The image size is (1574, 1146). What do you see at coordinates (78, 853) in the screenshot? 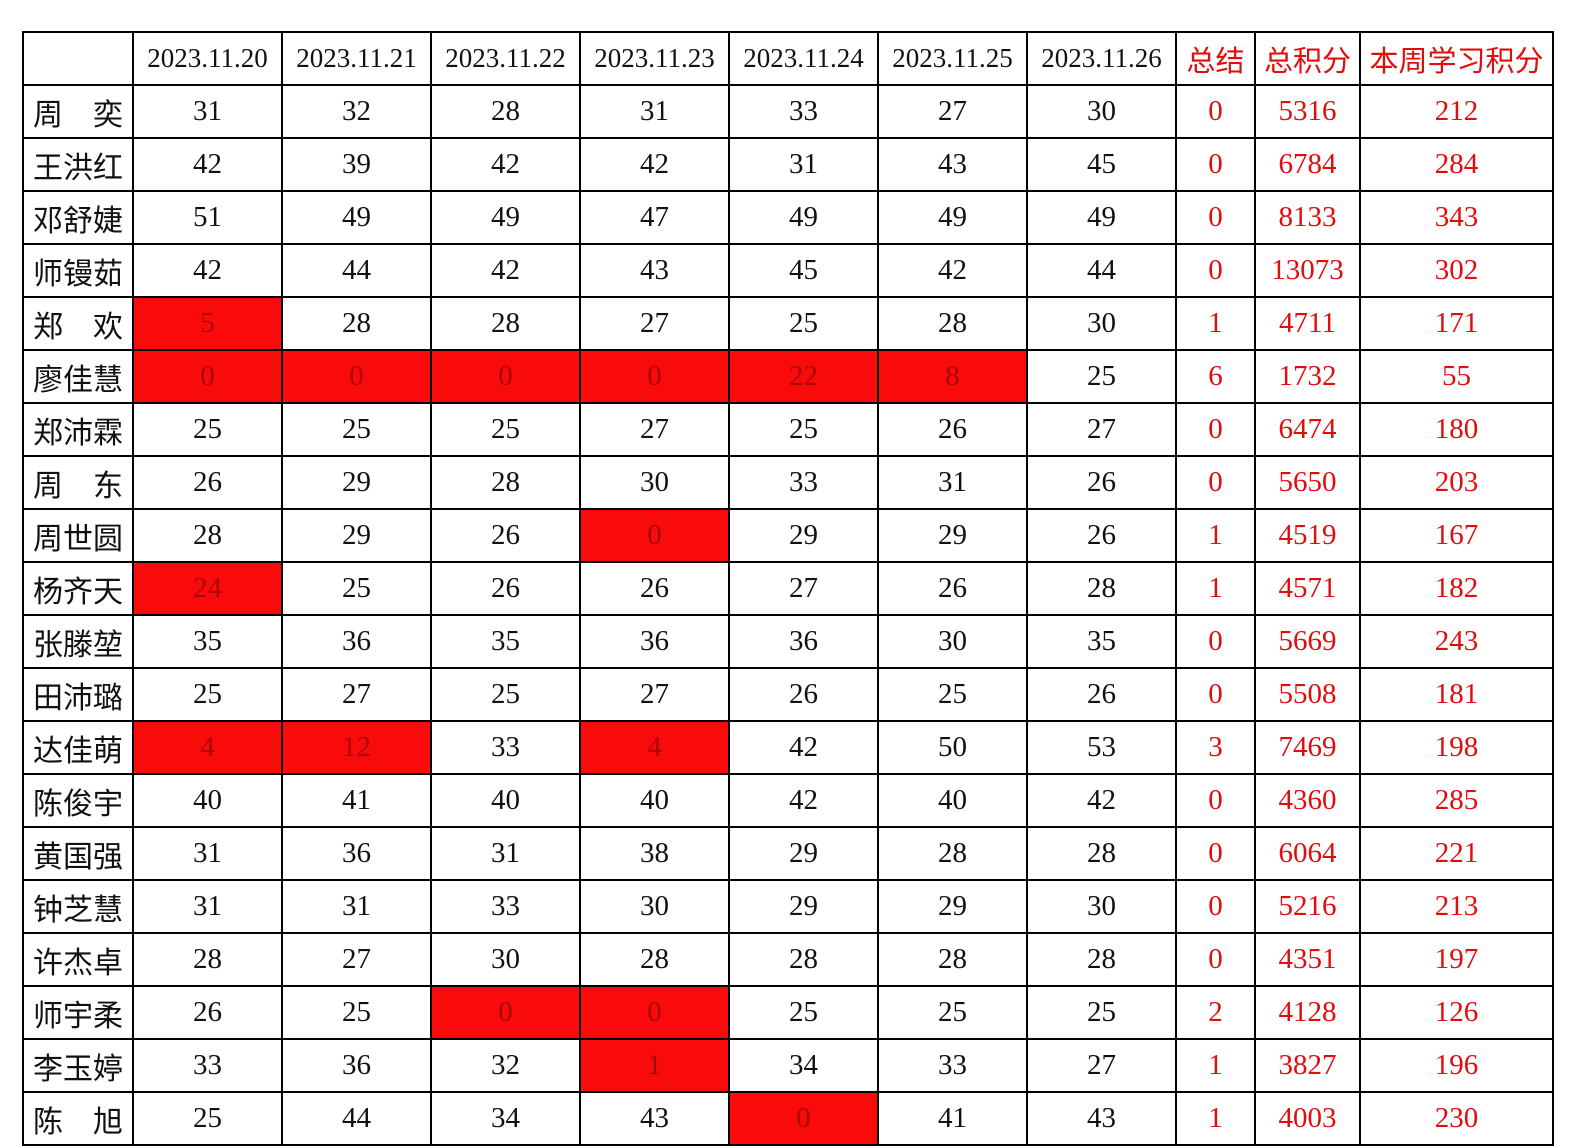
I see `student-name: 黄国强` at bounding box center [78, 853].